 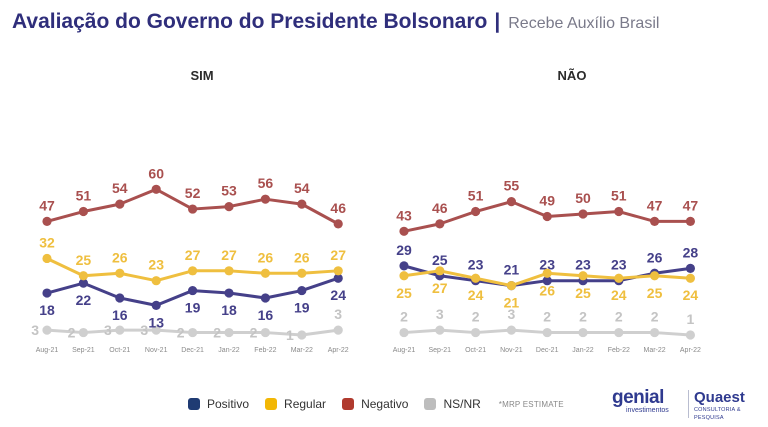 I want to click on legend-label-negativo: Negativo, so click(x=385, y=404).